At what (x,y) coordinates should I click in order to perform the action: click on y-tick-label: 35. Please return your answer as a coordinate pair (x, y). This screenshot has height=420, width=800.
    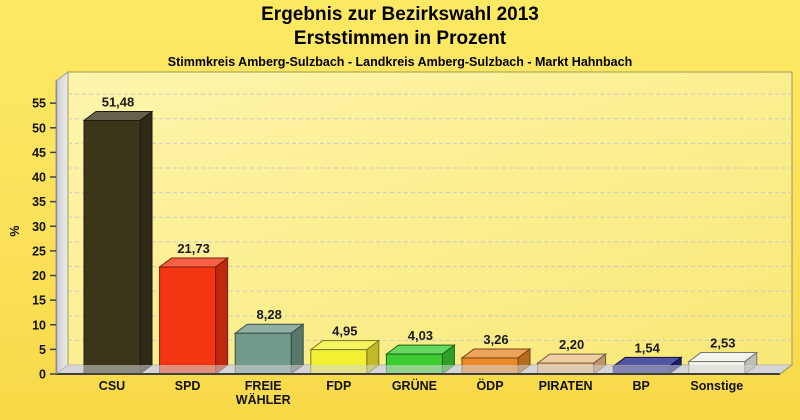
    Looking at the image, I should click on (39, 202).